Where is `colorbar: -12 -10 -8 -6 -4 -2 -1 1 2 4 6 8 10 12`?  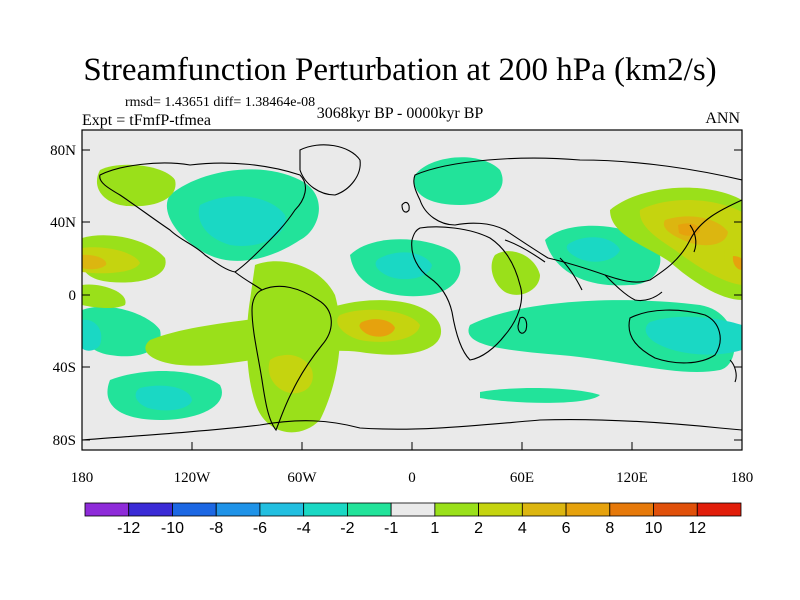 colorbar: -12 -10 -8 -6 -4 -2 -1 1 2 4 6 8 10 12 is located at coordinates (413, 519).